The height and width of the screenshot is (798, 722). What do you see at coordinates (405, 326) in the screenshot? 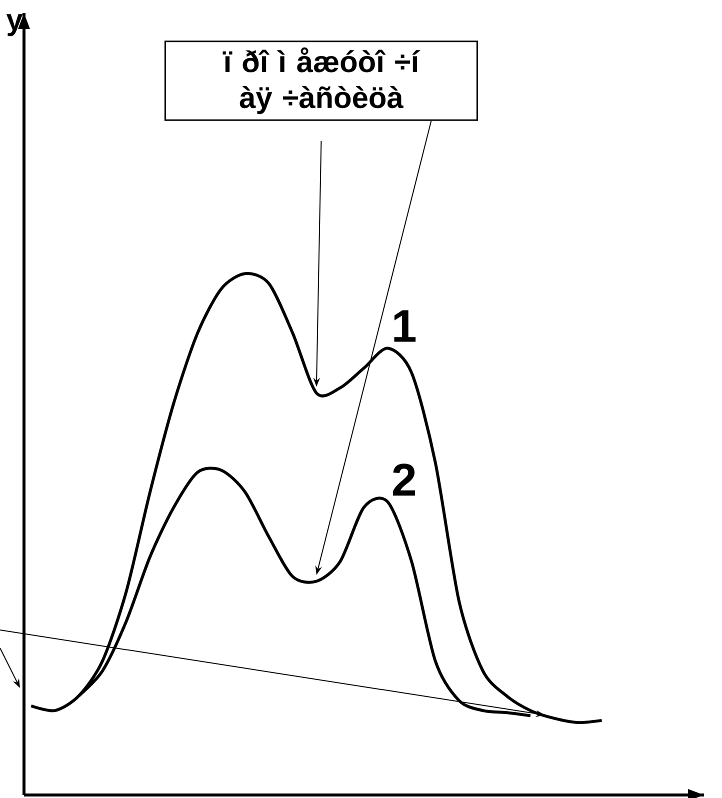
I see `series-label: 1` at bounding box center [405, 326].